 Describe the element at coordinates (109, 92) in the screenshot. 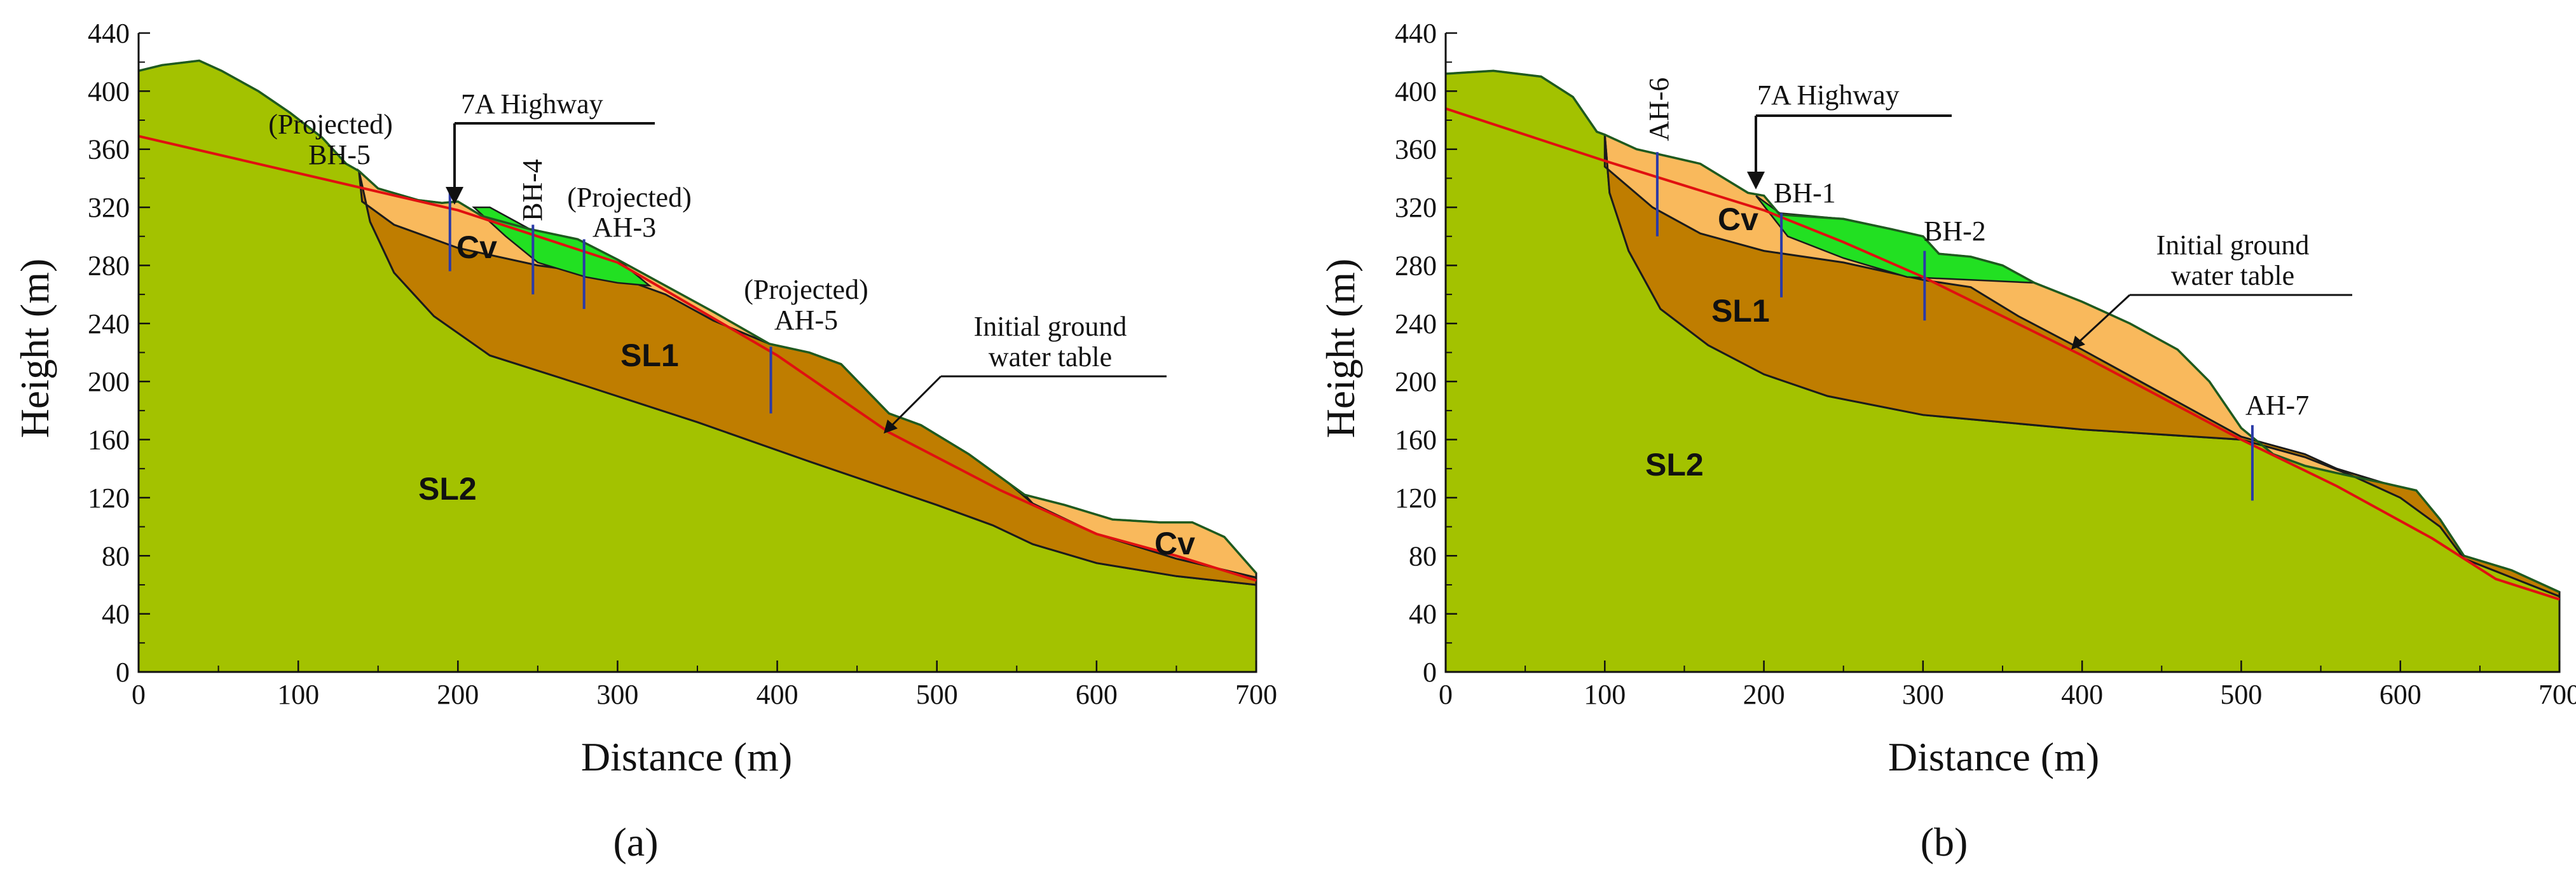

I see `panel-a-y-tick-label: 400` at that location.